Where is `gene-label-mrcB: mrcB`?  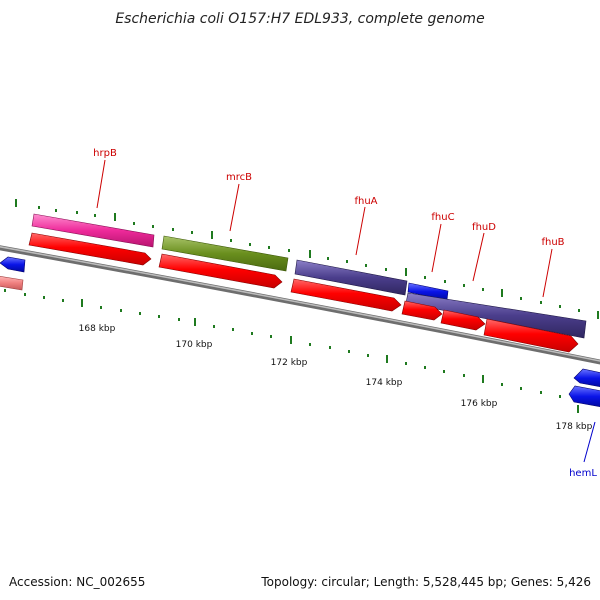
gene-label-mrcB: mrcB is located at coordinates (239, 177).